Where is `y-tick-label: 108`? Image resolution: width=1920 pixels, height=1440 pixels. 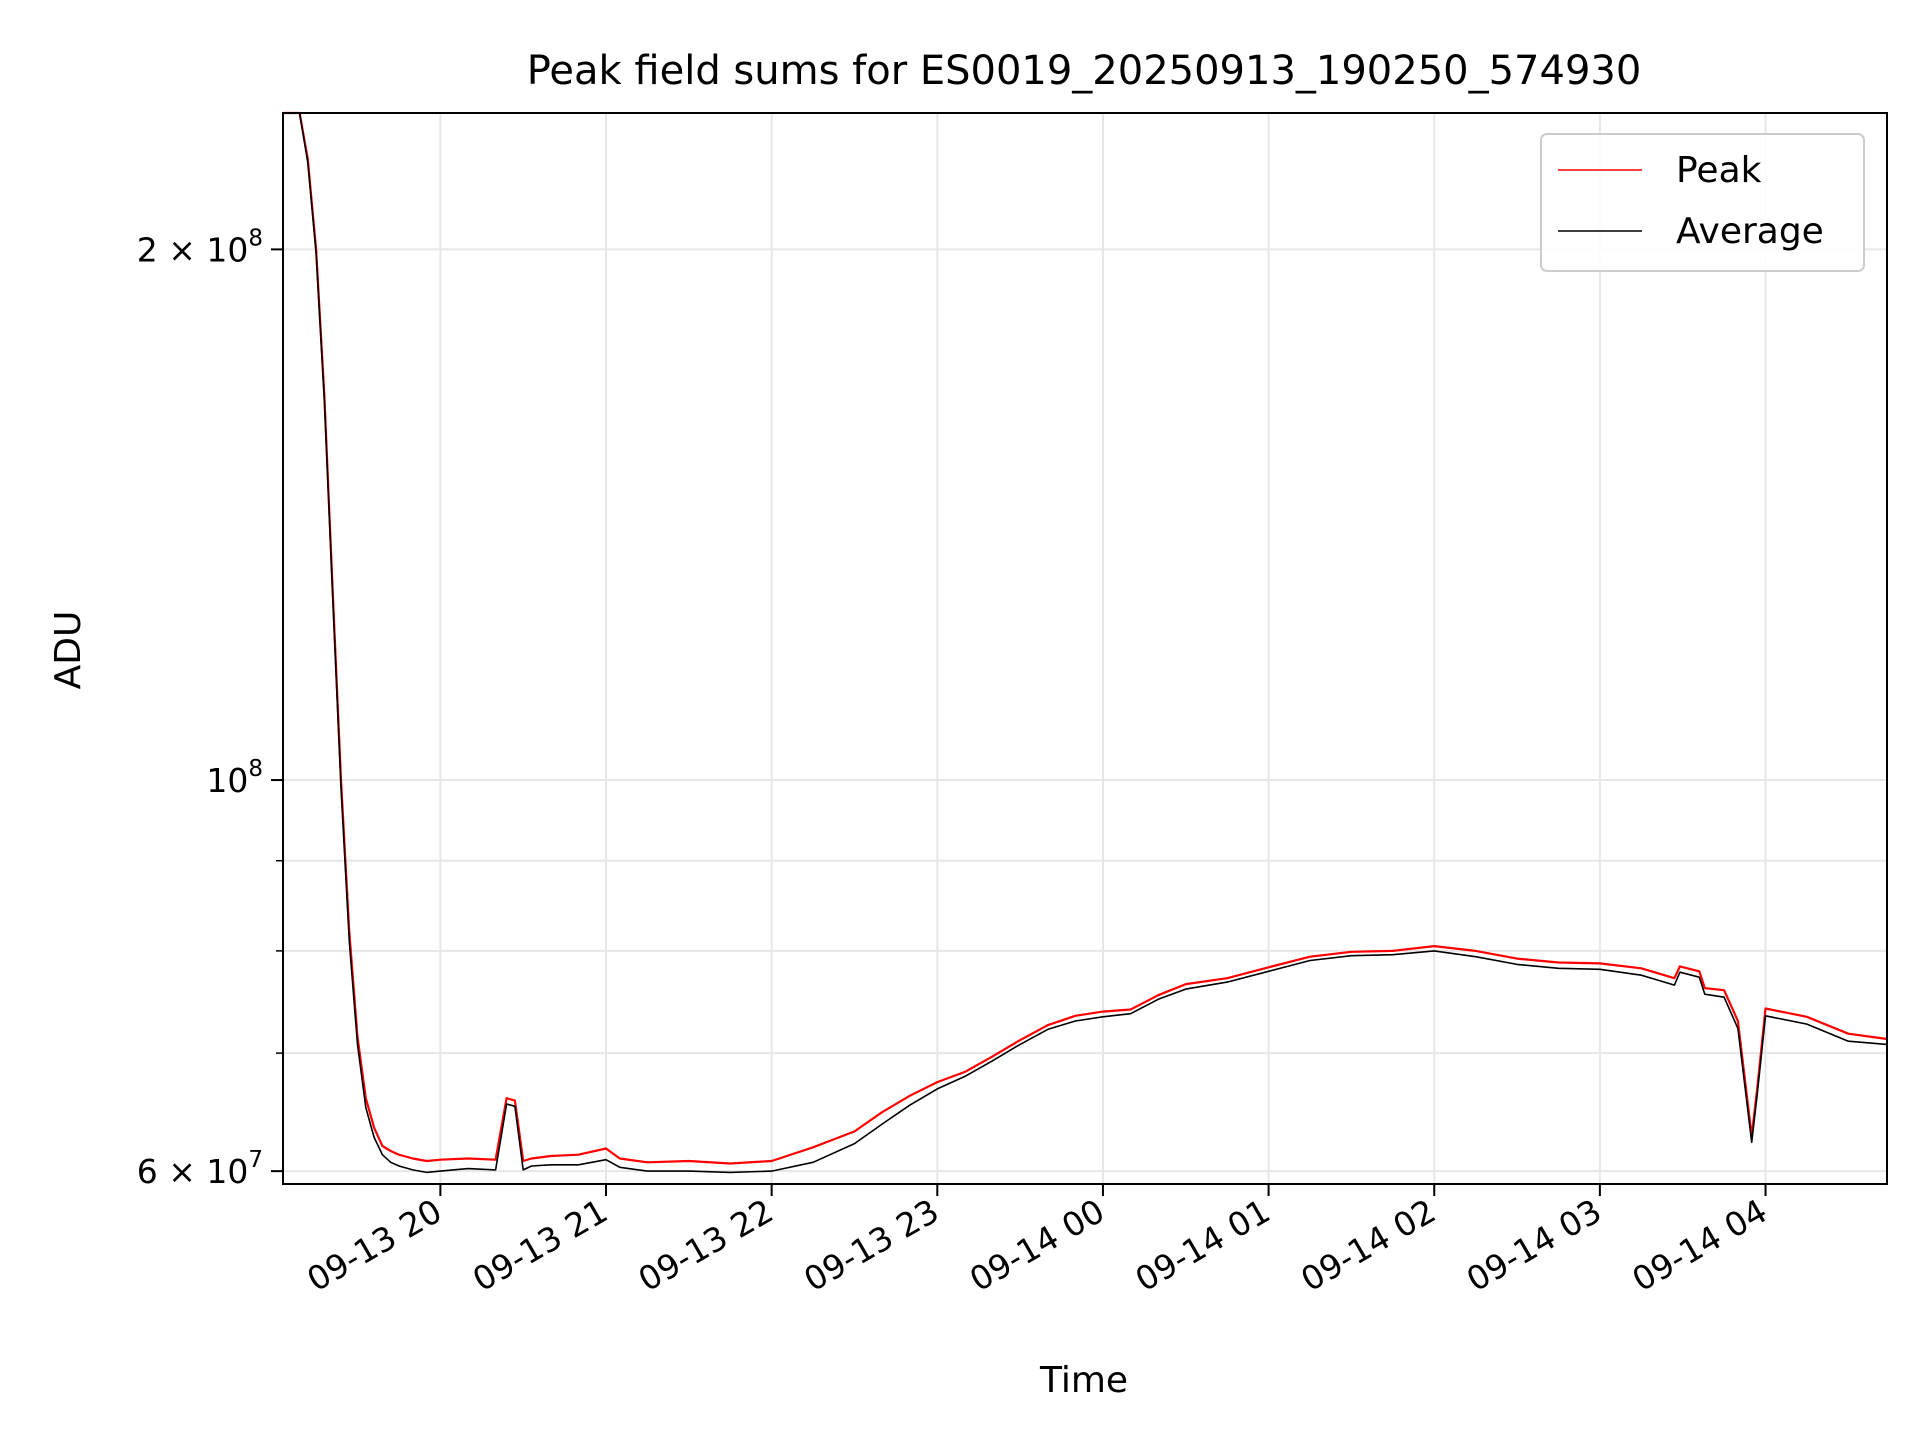
y-tick-label: 108 is located at coordinates (234, 778).